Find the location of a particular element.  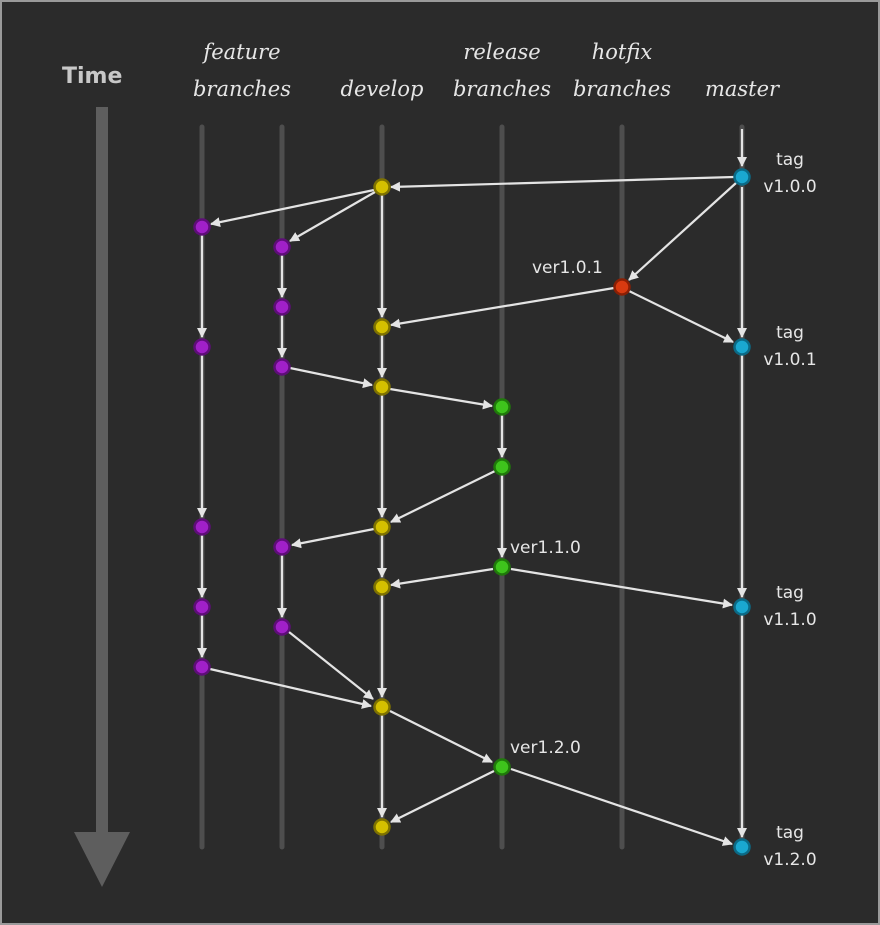

header-release-branches: release branches is located at coordinates (502, 70).